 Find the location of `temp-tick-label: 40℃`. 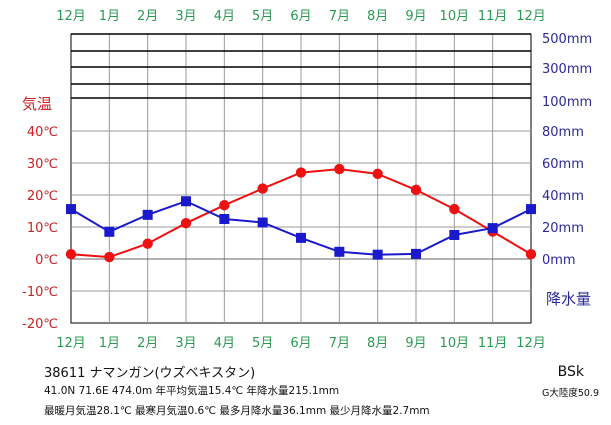

temp-tick-label: 40℃ is located at coordinates (42, 132).